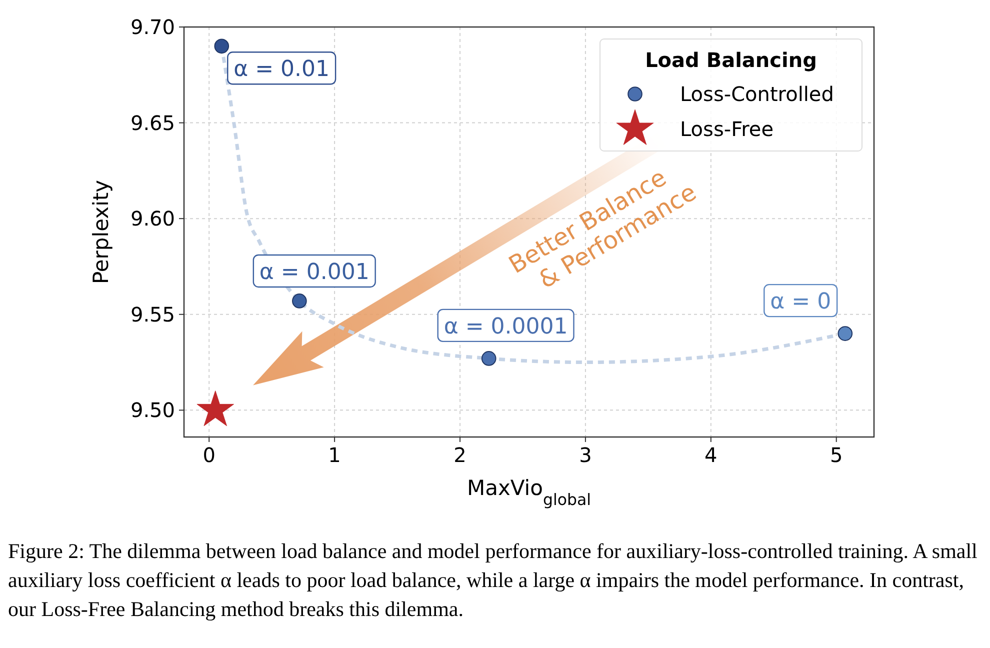 This screenshot has height=648, width=990. Describe the element at coordinates (152, 314) in the screenshot. I see `y-tick-label: 9.55` at that location.